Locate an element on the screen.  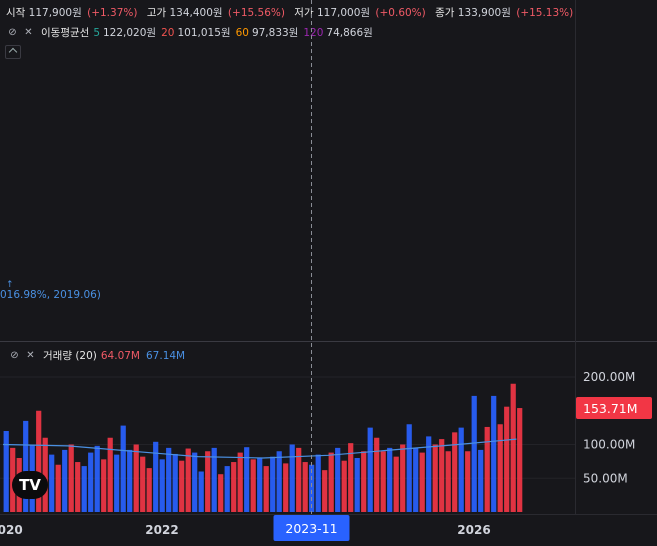
volume-badge is located at coordinates (614, 408).